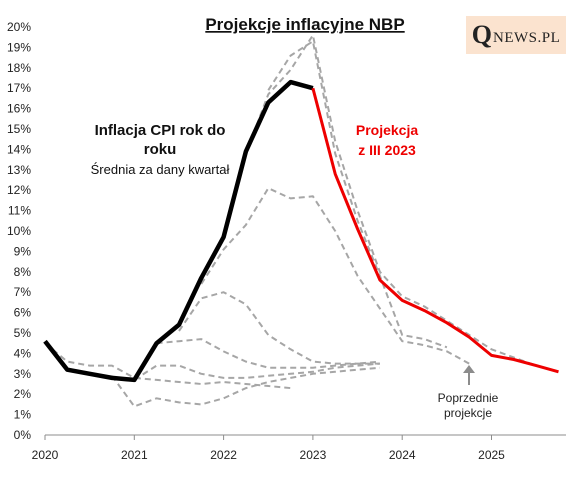 The width and height of the screenshot is (582, 481). I want to click on projection-label-line-2: z III 2023, so click(387, 150).